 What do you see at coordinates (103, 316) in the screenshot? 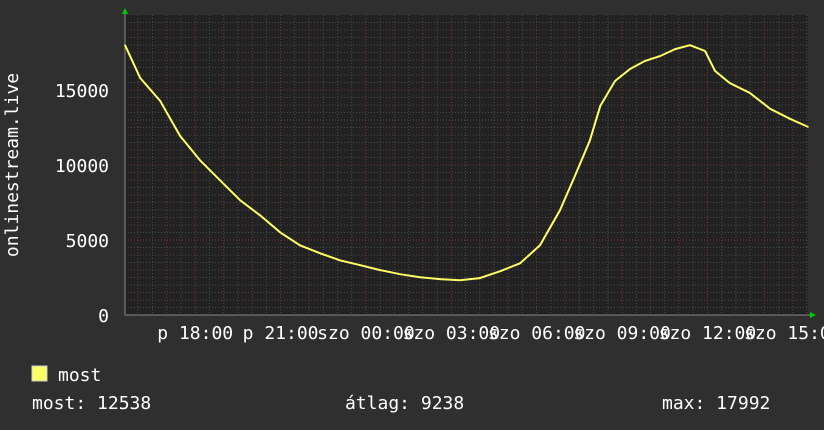
I see `y-tick-label: 0` at bounding box center [103, 316].